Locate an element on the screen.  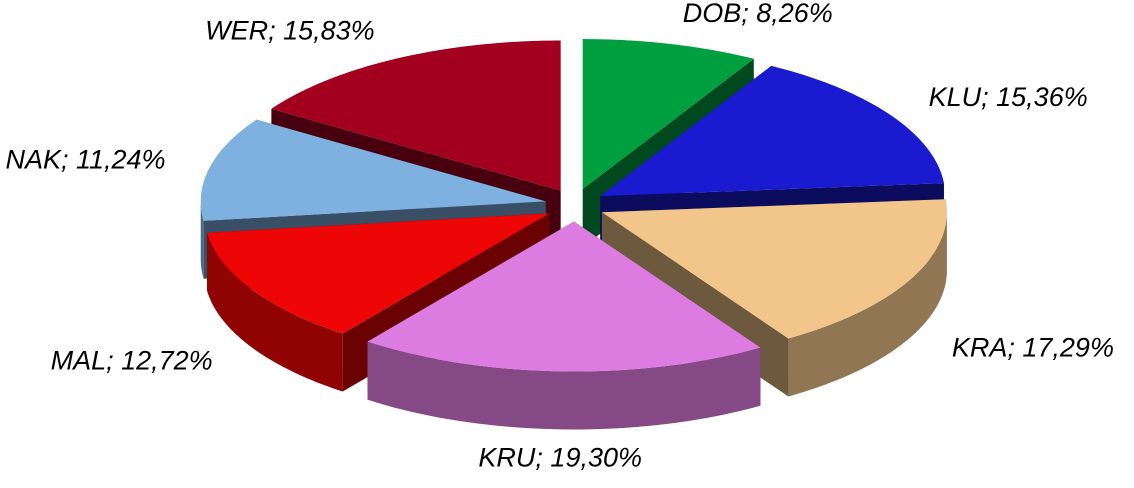
data-label: KLU; 15,36% is located at coordinates (1008, 97).